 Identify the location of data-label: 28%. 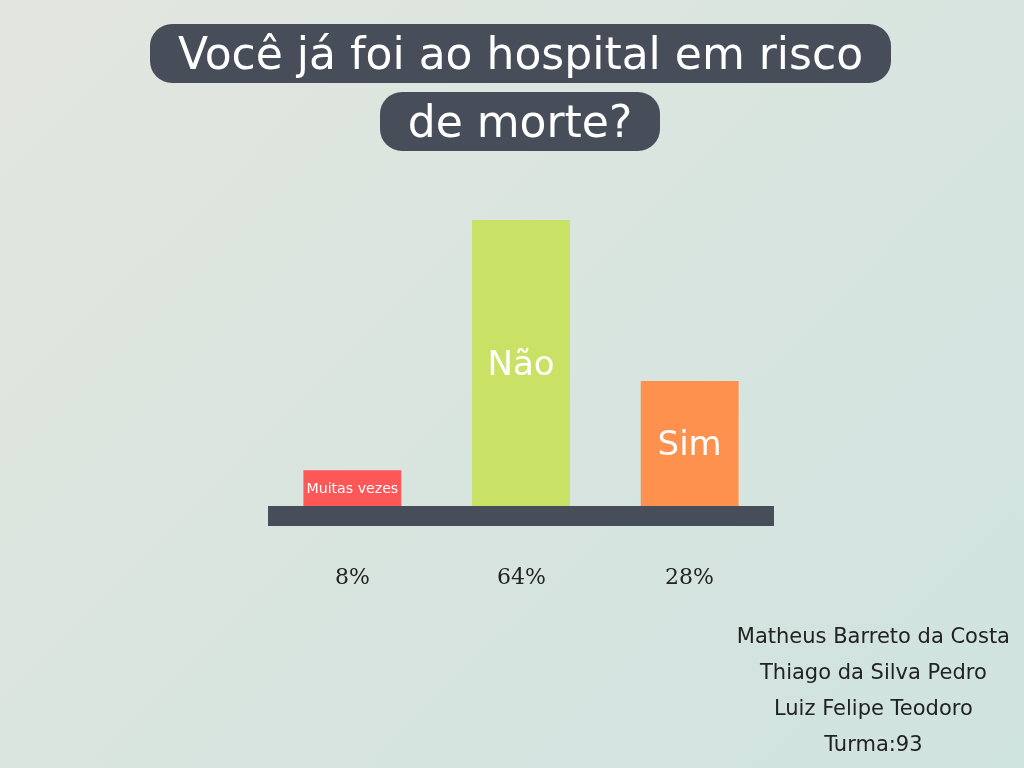
(689, 576).